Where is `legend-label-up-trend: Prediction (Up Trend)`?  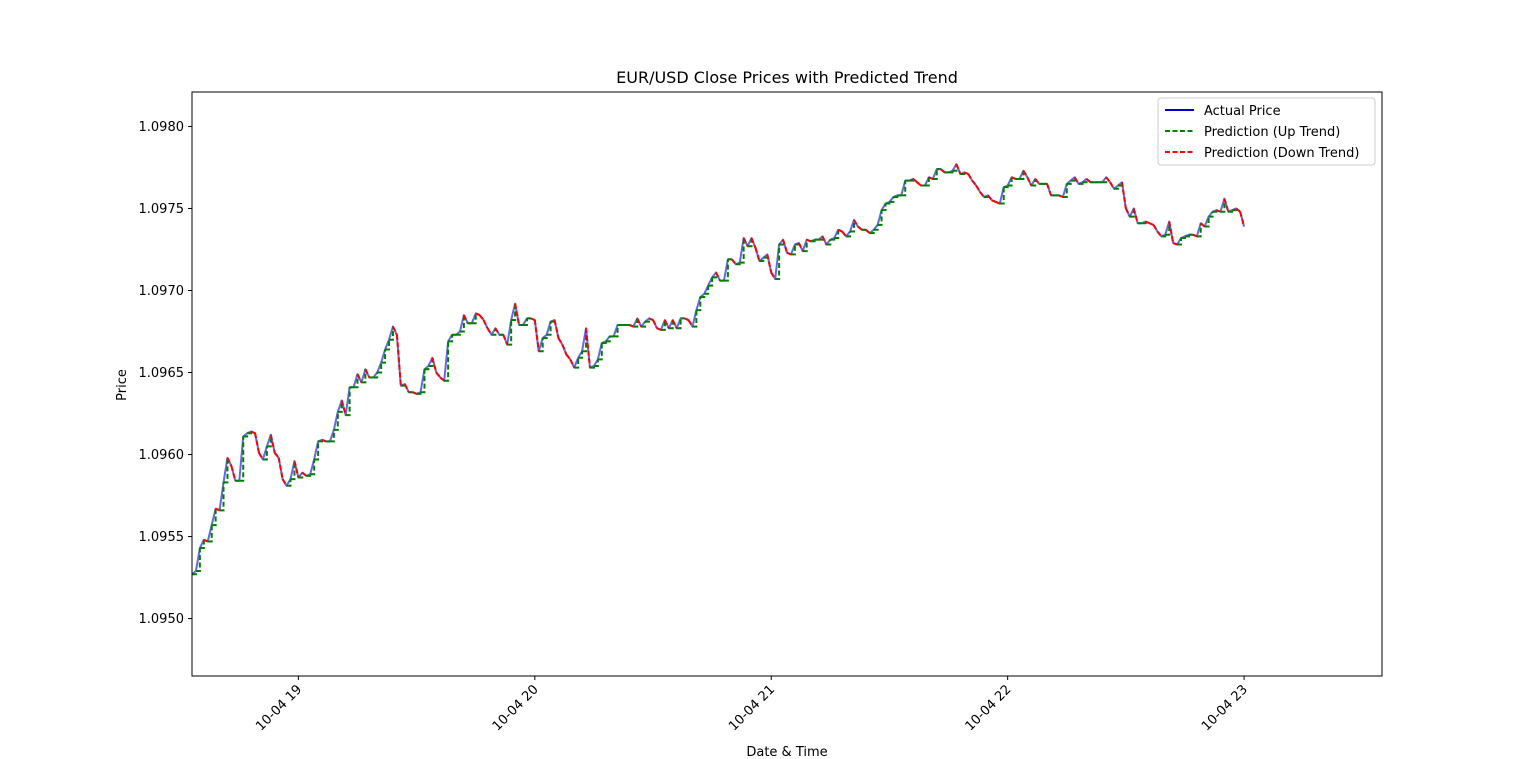
legend-label-up-trend: Prediction (Up Trend) is located at coordinates (1272, 132).